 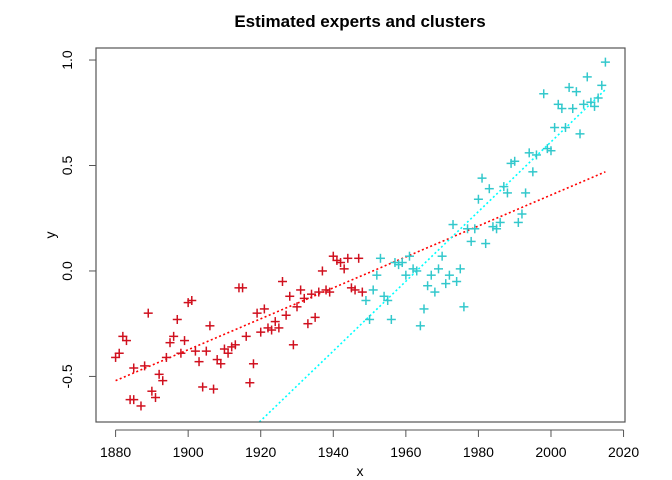 I want to click on y-axis-title: y, so click(x=50, y=235).